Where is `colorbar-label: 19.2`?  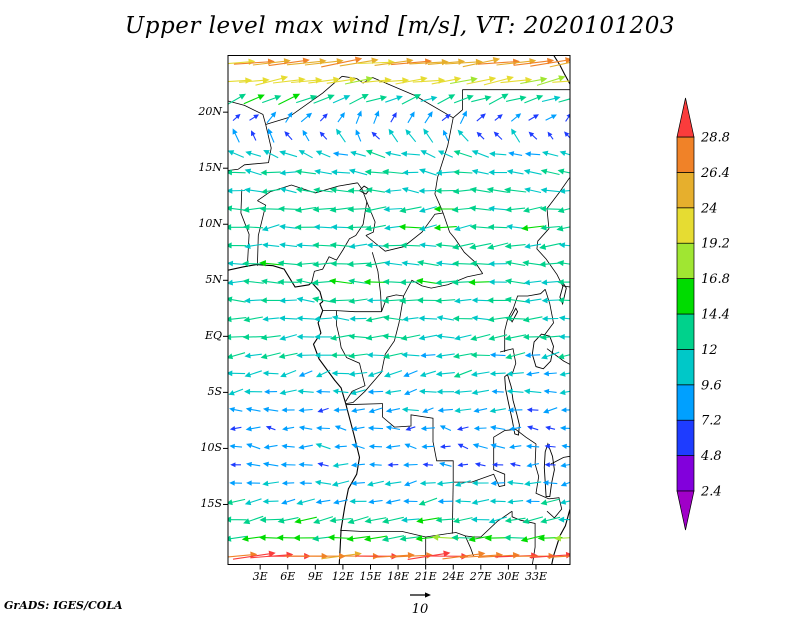
colorbar-label: 19.2 is located at coordinates (715, 244).